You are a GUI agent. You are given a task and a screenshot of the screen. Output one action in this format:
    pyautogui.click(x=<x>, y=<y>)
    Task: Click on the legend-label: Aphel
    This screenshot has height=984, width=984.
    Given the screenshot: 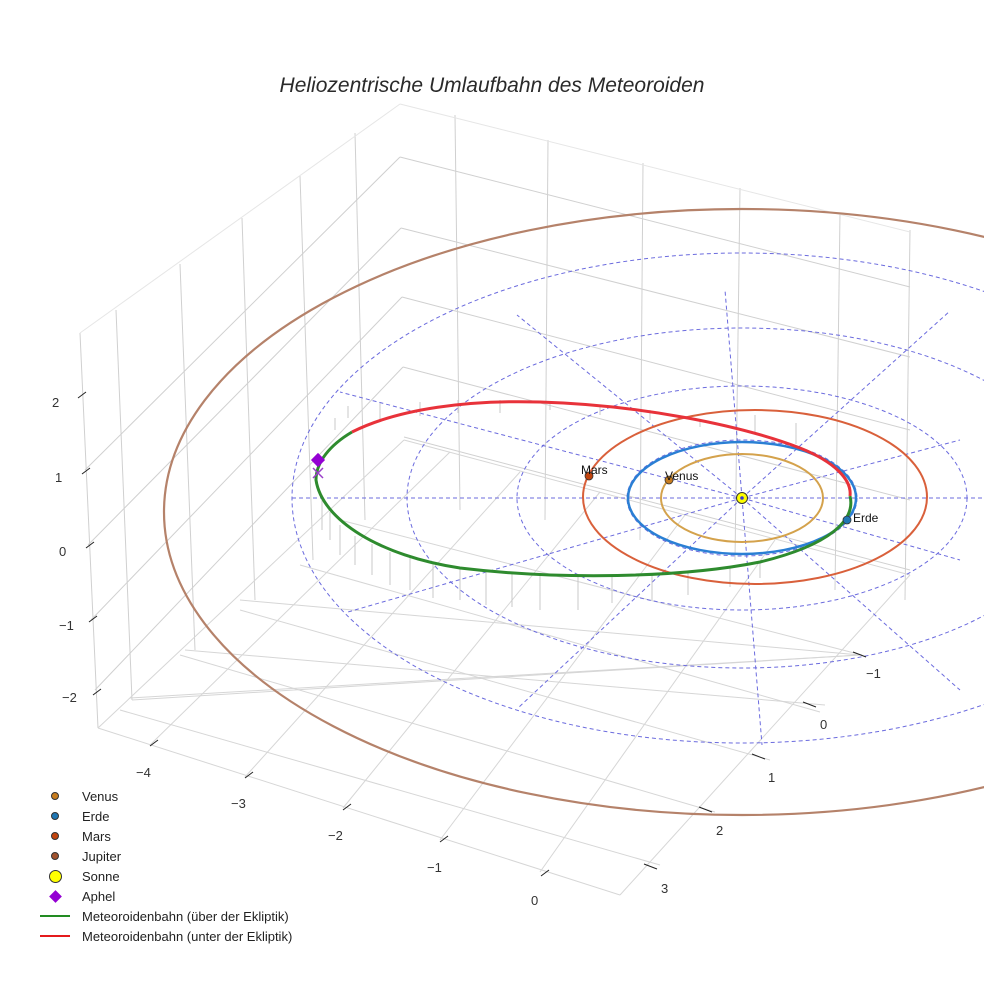 What is the action you would take?
    pyautogui.click(x=99, y=896)
    